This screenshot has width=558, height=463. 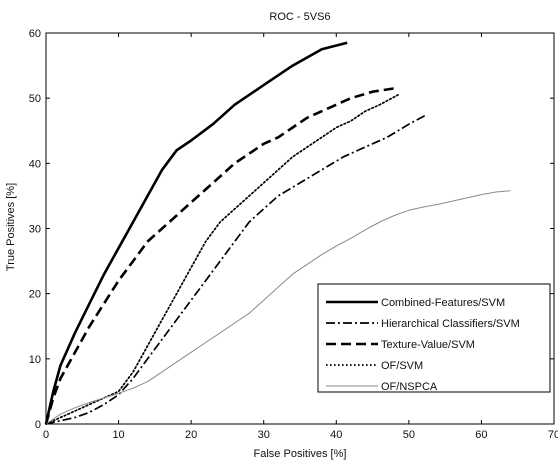 What do you see at coordinates (35, 230) in the screenshot?
I see `y-tick-label: 30` at bounding box center [35, 230].